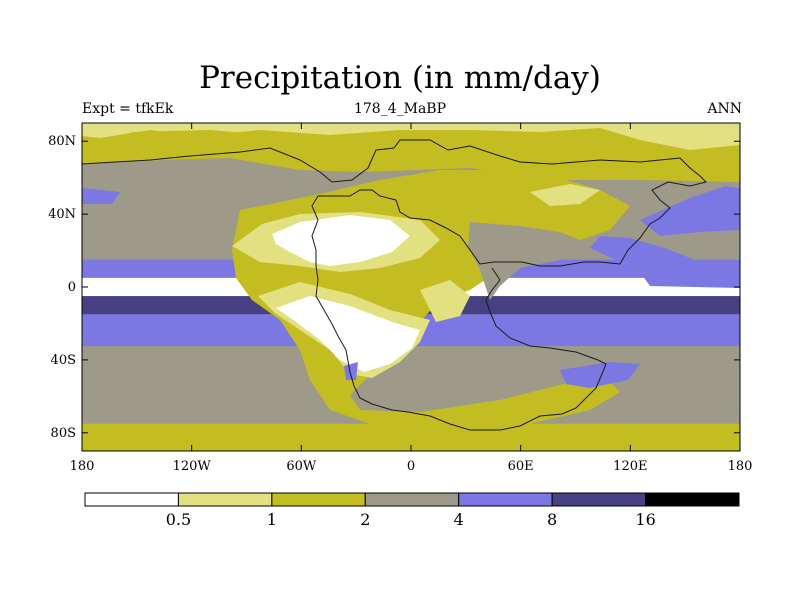  What do you see at coordinates (459, 519) in the screenshot?
I see `colorbar-label: 4` at bounding box center [459, 519].